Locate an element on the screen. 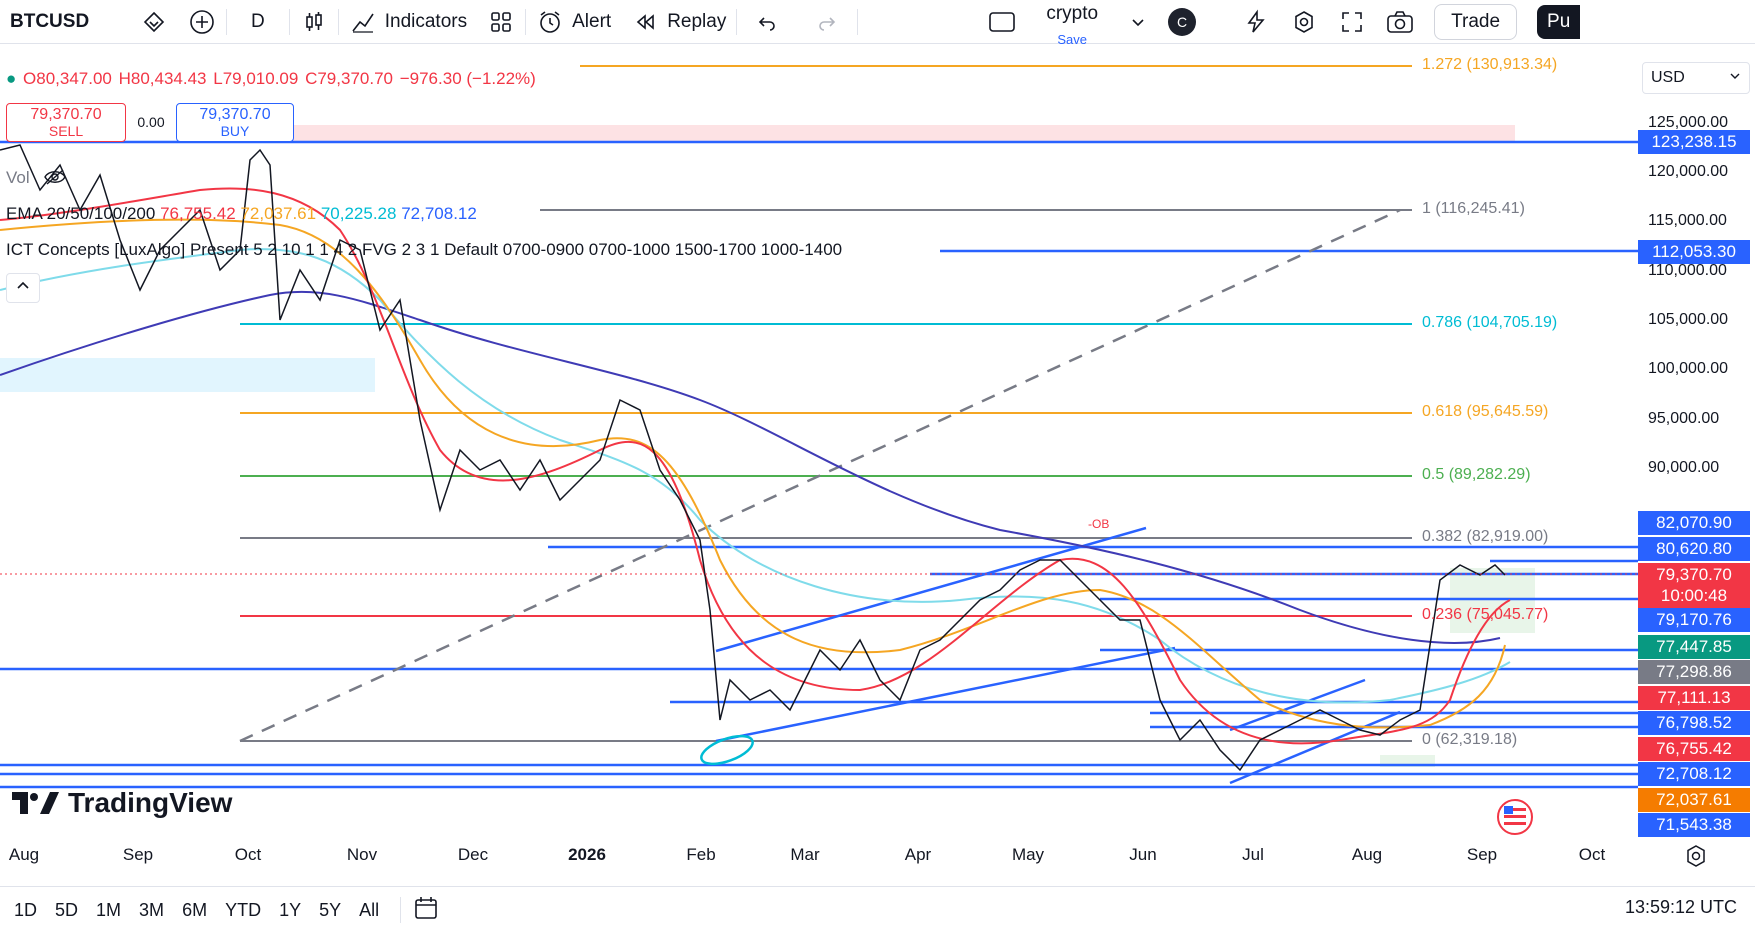 Image resolution: width=1755 pixels, height=933 pixels. flag-stripe is located at coordinates (1515, 809).